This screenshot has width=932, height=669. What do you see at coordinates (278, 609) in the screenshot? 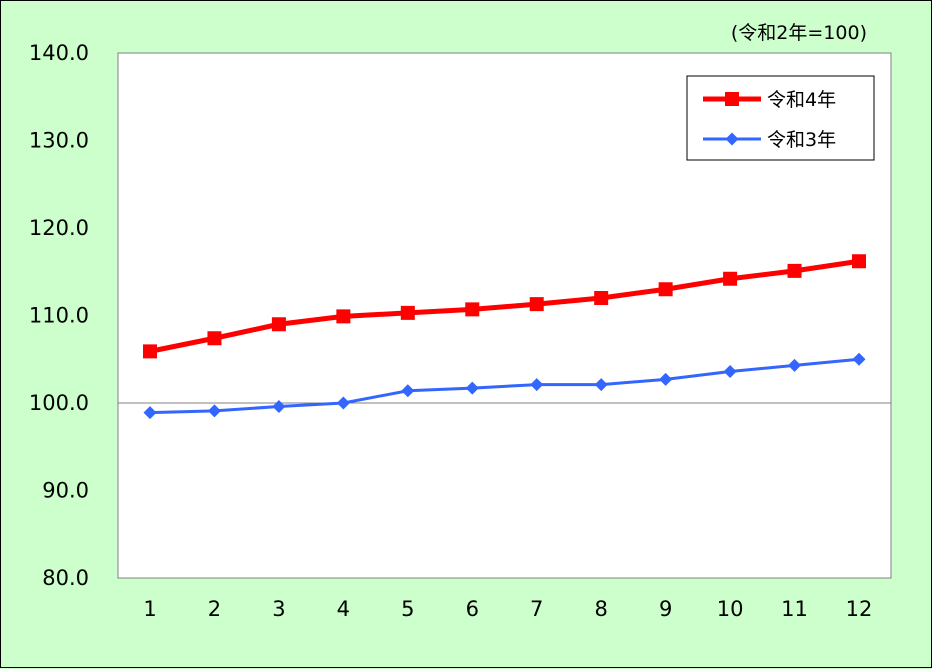
I see `x-tick-label: 3` at bounding box center [278, 609].